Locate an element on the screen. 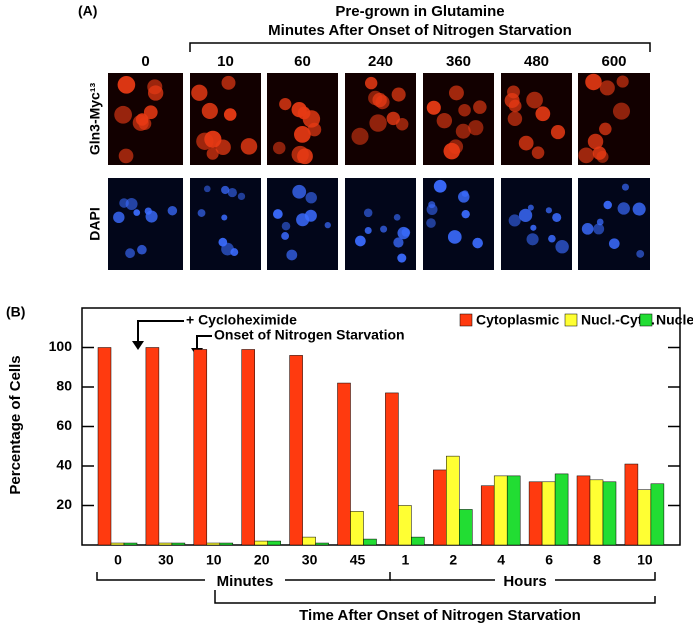 This screenshot has height=627, width=693. x-tick-label: 10 is located at coordinates (214, 560).